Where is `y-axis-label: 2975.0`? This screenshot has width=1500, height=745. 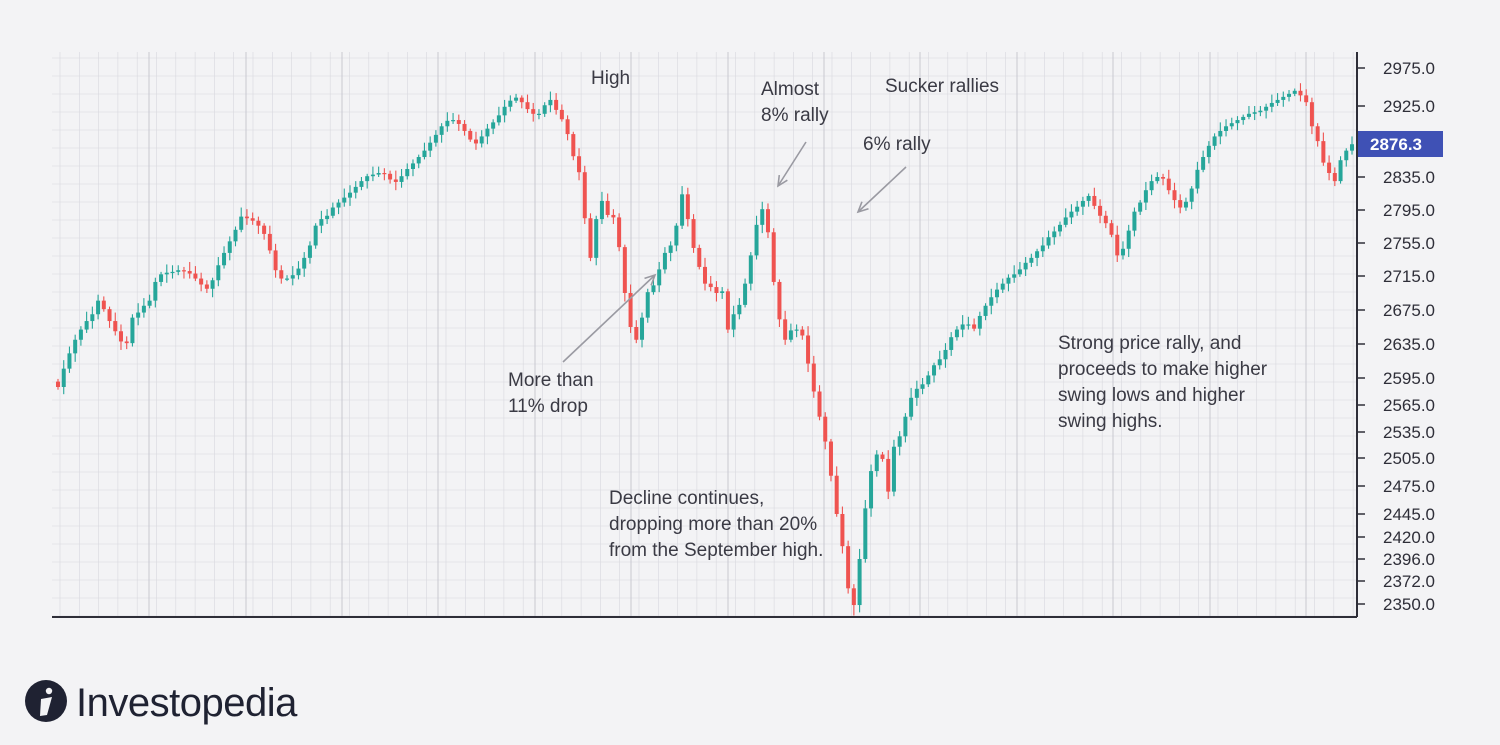
y-axis-label: 2975.0 is located at coordinates (1409, 68).